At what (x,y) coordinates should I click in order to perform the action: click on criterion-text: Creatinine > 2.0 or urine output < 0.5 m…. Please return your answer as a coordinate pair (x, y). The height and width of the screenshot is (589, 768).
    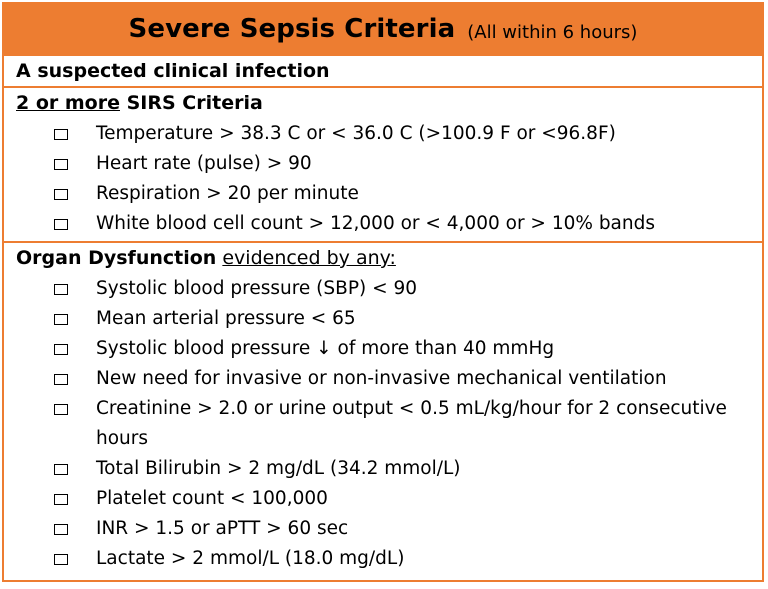
    Looking at the image, I should click on (411, 423).